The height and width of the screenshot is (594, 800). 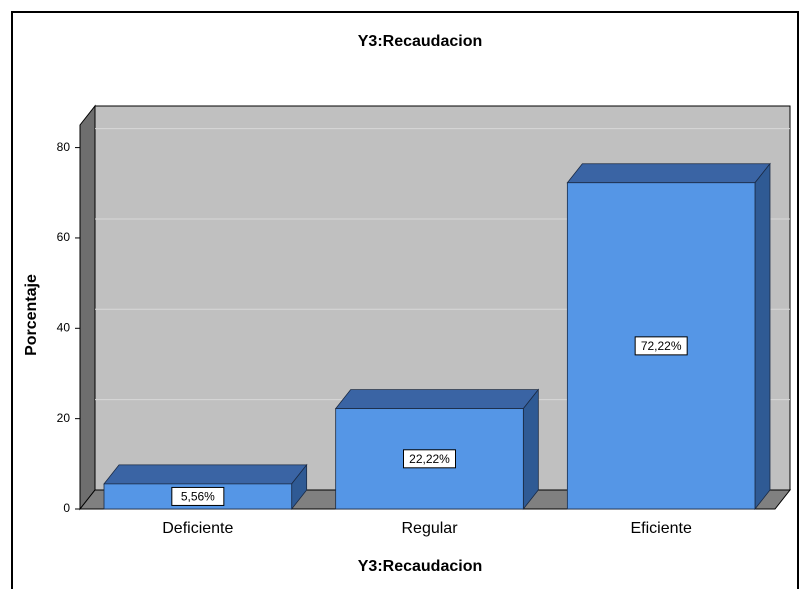 What do you see at coordinates (64, 237) in the screenshot?
I see `y-tick-label: 60` at bounding box center [64, 237].